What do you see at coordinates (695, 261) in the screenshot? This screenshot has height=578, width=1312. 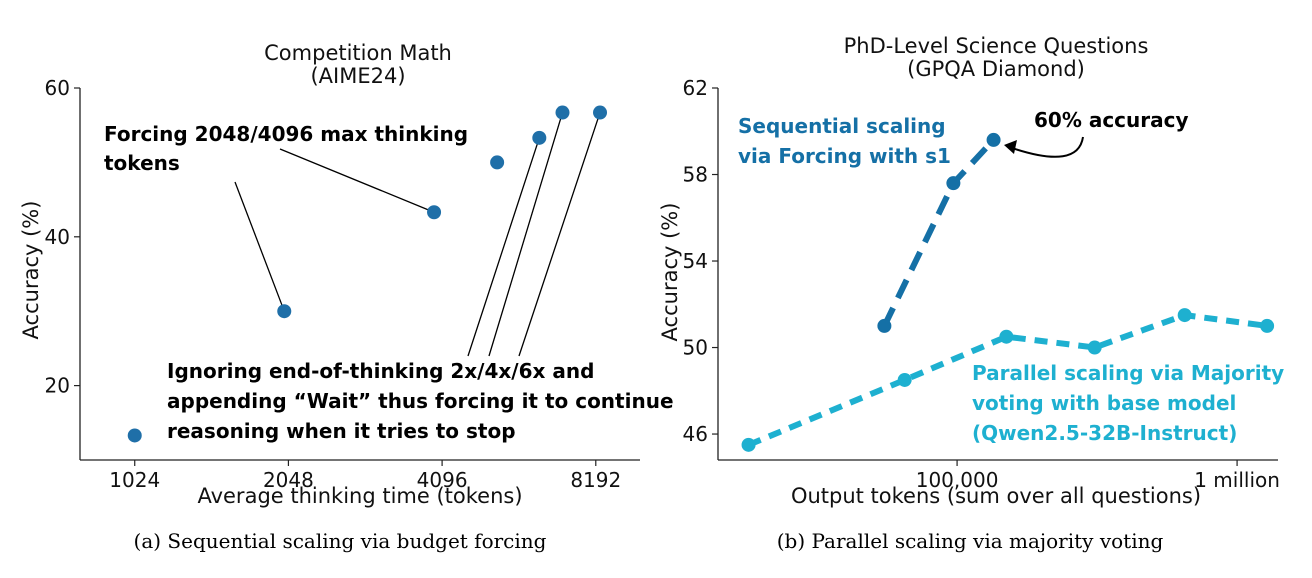 I see `chart-b-ytick-label: 54` at bounding box center [695, 261].